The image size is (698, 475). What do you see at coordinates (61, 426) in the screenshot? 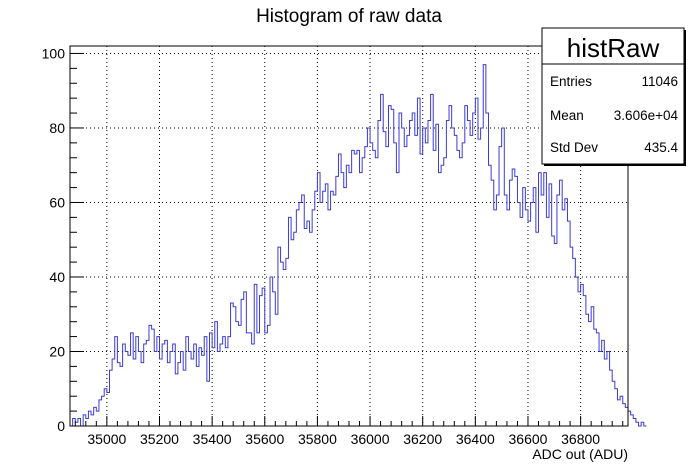
I see `y-tick-label: 0` at bounding box center [61, 426].